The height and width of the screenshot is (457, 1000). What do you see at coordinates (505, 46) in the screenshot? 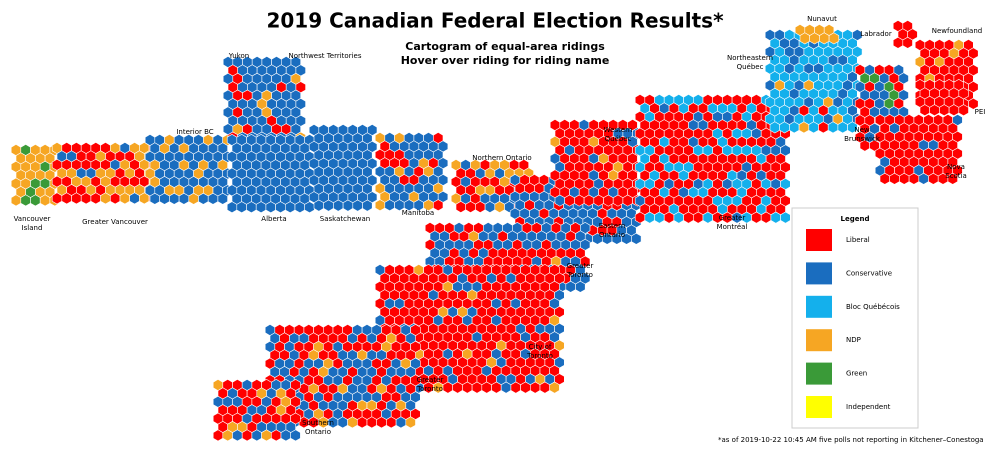
I see `subtitle: Cartogram of equal-area ridings` at bounding box center [505, 46].